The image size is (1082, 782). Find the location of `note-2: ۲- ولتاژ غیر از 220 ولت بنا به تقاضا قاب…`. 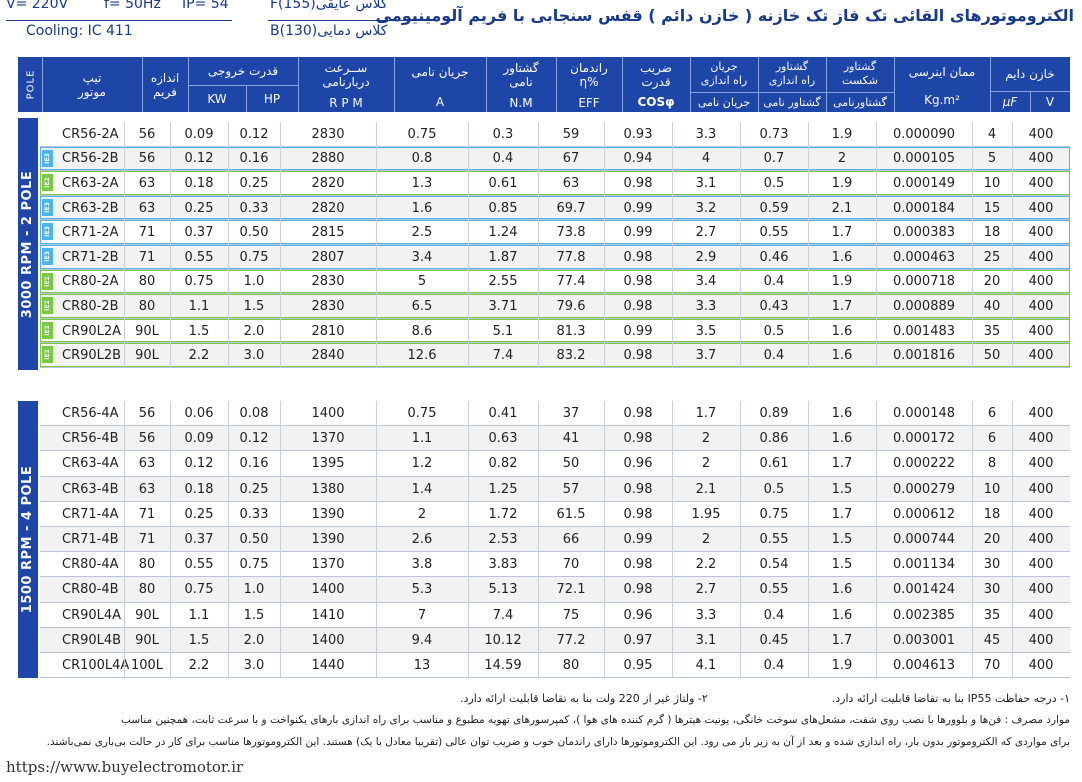

note-2: ۲- ولتاژ غیر از 220 ولت بنا به تقاضا قاب… is located at coordinates (584, 698).